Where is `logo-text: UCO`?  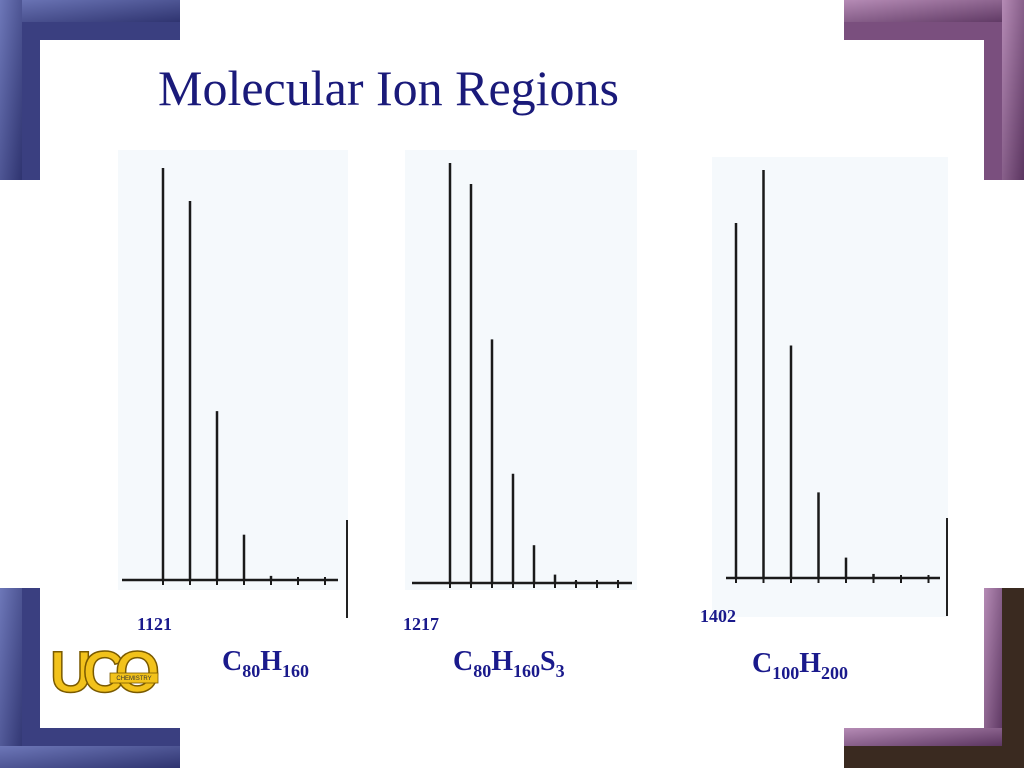 logo-text: UCO is located at coordinates (105, 672).